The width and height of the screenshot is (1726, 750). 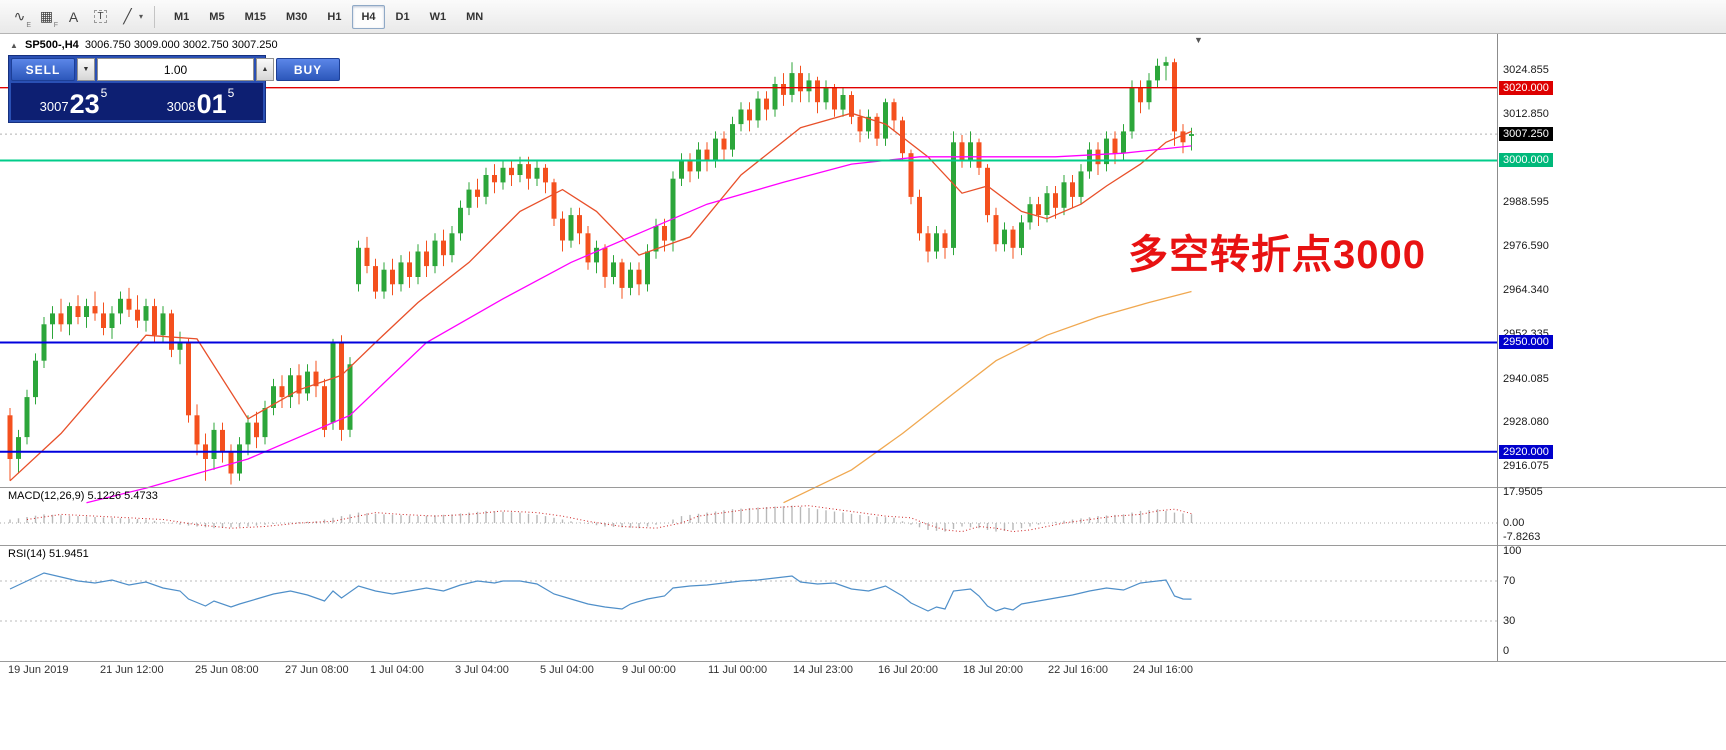 I want to click on price-axis-label: 2928.080, so click(x=1526, y=422).